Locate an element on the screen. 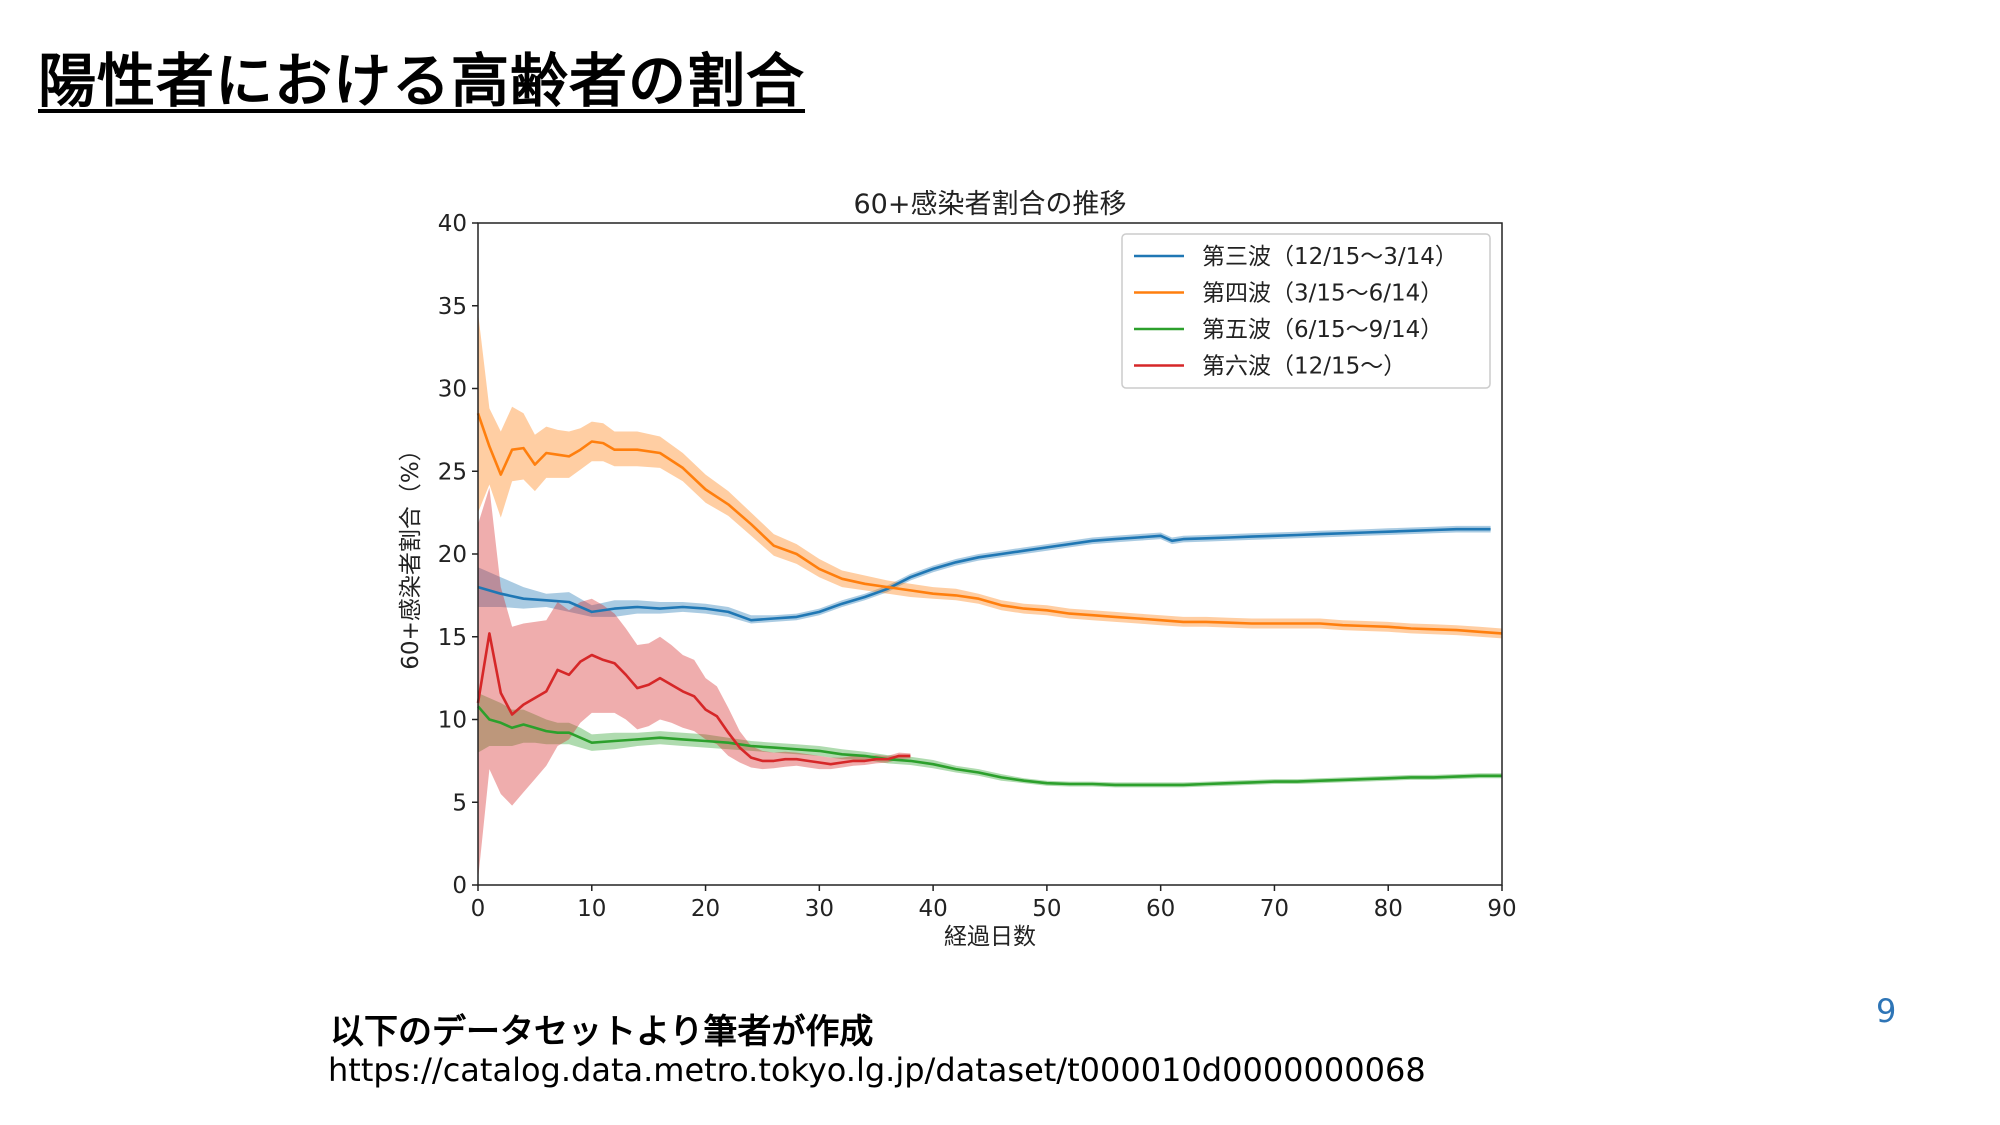 This screenshot has width=2000, height=1125. x-tick-label: 90 is located at coordinates (1501, 909).